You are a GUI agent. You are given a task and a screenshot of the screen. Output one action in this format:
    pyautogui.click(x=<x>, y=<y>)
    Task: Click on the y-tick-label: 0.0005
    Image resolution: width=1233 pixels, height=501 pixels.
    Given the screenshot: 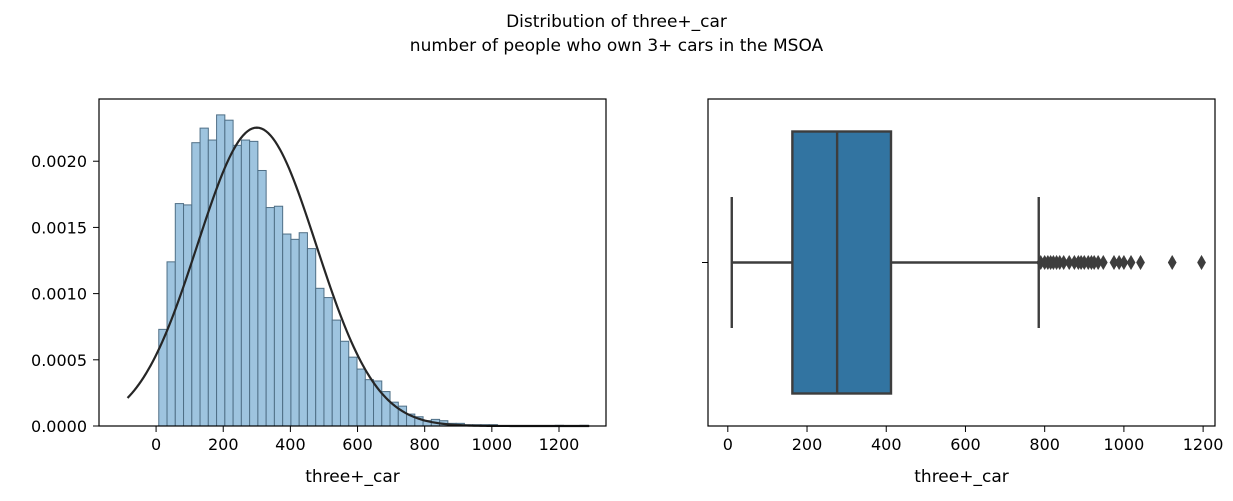 What is the action you would take?
    pyautogui.click(x=59, y=360)
    